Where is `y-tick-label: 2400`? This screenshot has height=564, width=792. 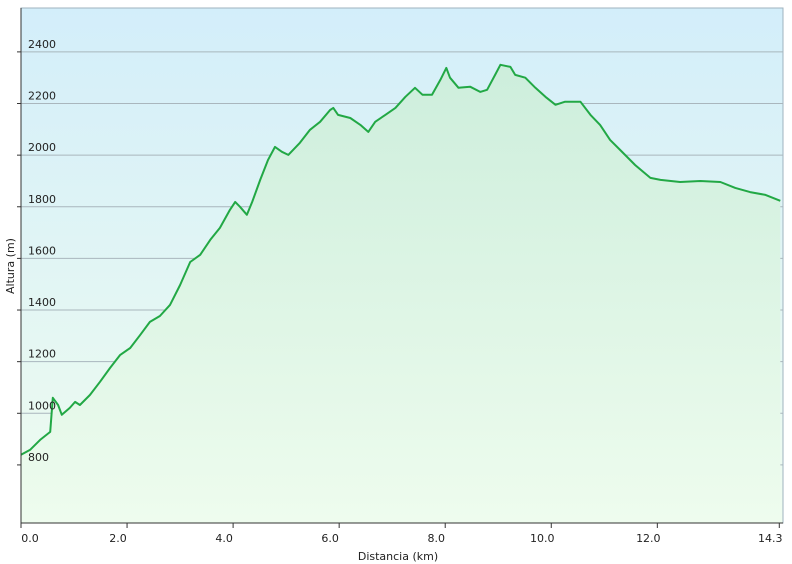 y-tick-label: 2400 is located at coordinates (42, 44).